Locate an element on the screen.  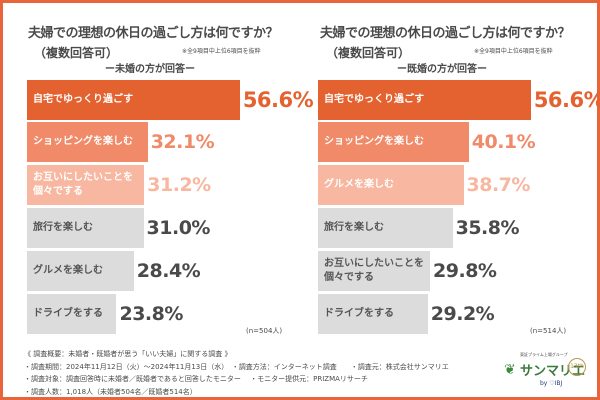
bar-value: 35.8% is located at coordinates (487, 228).